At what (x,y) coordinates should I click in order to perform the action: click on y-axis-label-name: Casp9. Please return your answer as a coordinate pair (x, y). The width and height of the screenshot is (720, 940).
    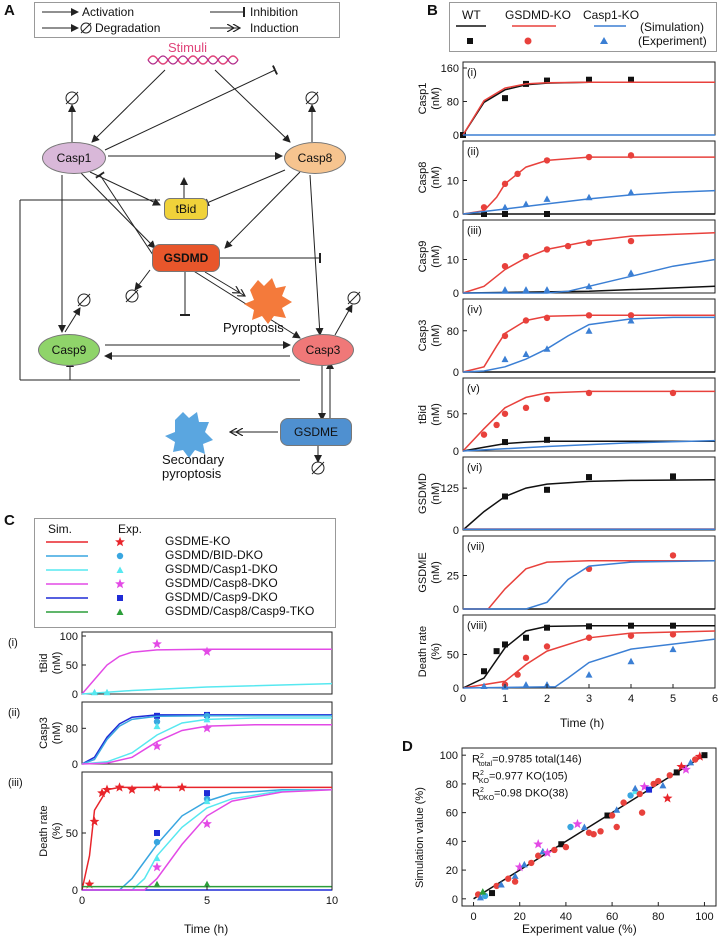
    Looking at the image, I should click on (423, 257).